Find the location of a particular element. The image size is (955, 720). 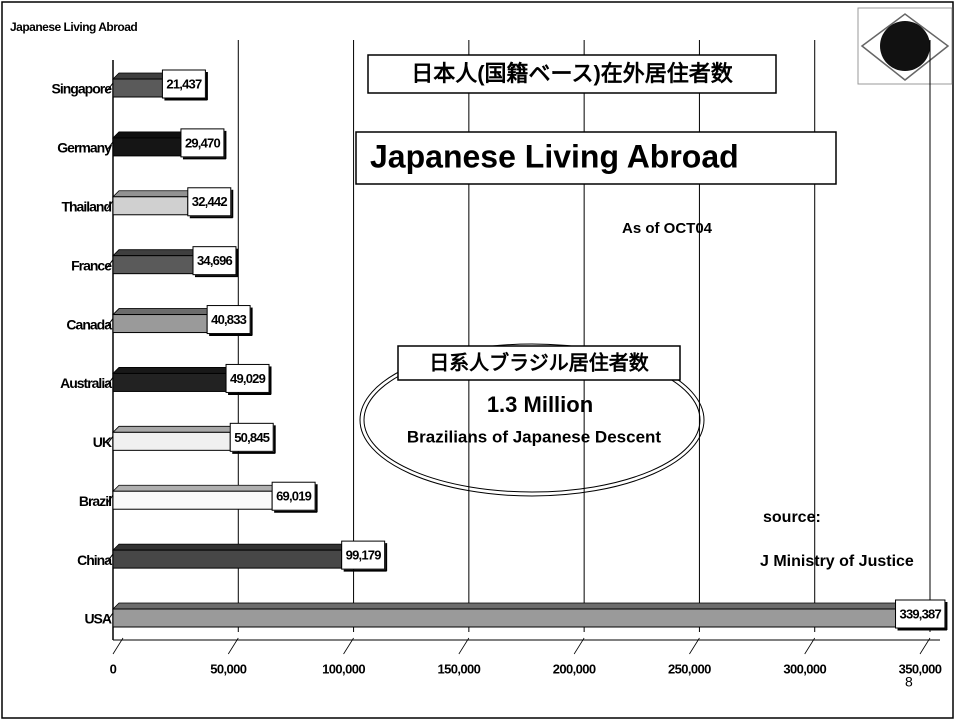

x-tick-label: 200,000 is located at coordinates (574, 668).